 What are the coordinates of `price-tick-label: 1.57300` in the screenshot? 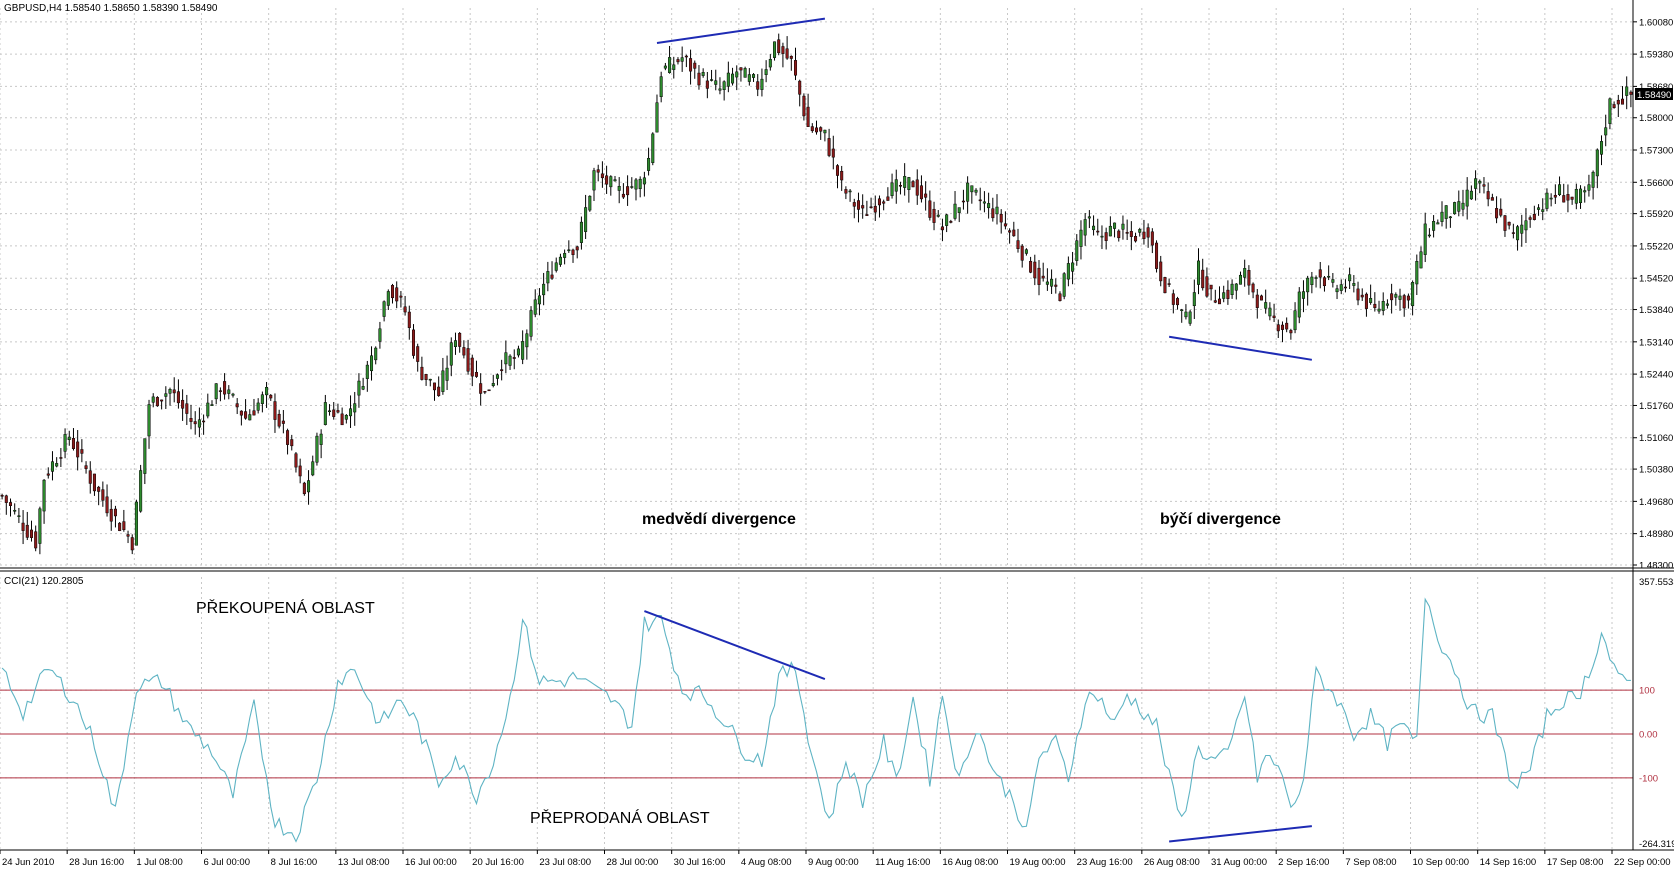 It's located at (1656, 151).